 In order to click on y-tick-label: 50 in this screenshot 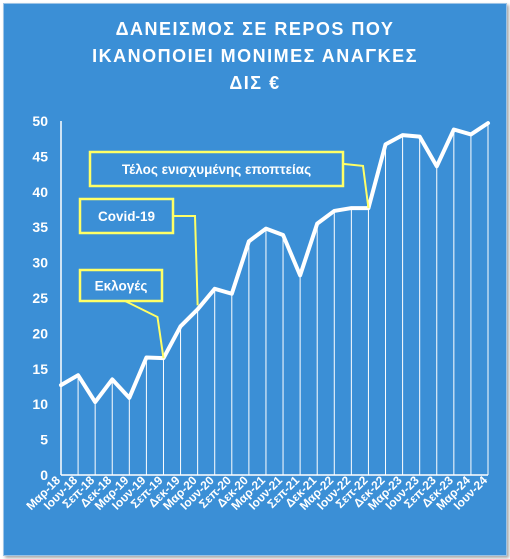, I will do `click(40, 121)`.